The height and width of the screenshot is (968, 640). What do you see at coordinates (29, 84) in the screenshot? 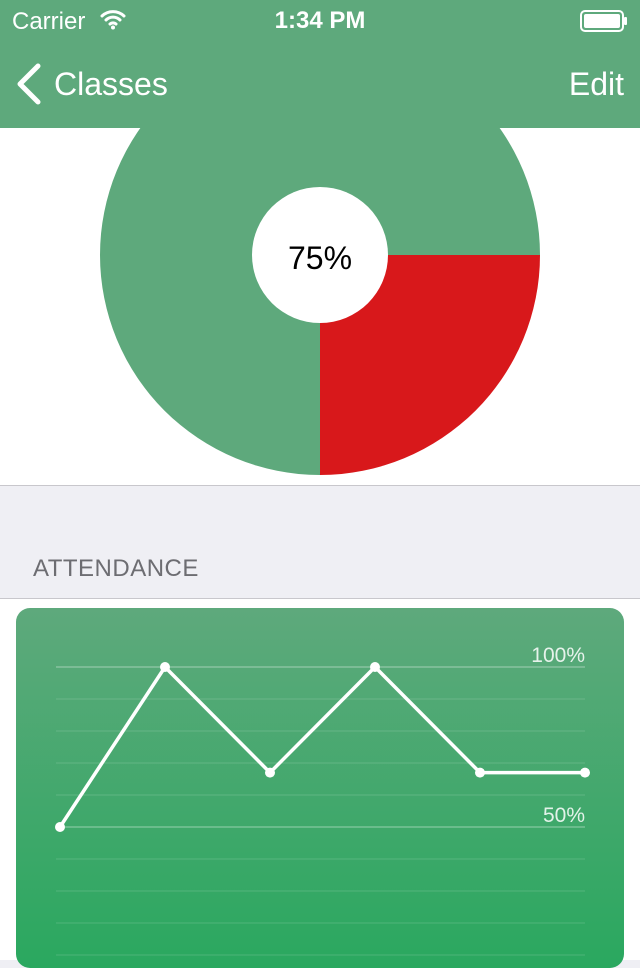
I see `chevron-left-icon` at bounding box center [29, 84].